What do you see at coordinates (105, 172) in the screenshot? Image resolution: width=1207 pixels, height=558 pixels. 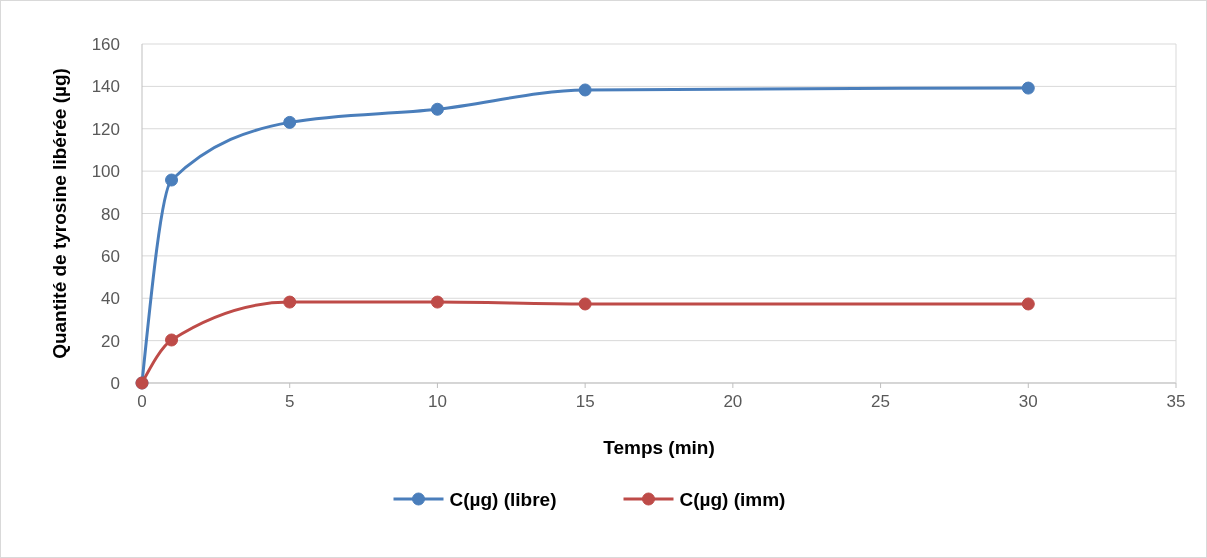 I see `y-tick-label: 100` at bounding box center [105, 172].